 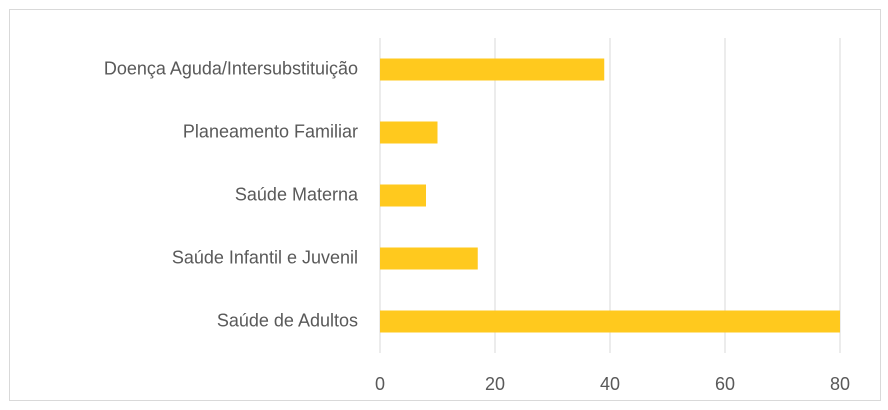 What do you see at coordinates (495, 384) in the screenshot?
I see `x-tick-label: 20` at bounding box center [495, 384].